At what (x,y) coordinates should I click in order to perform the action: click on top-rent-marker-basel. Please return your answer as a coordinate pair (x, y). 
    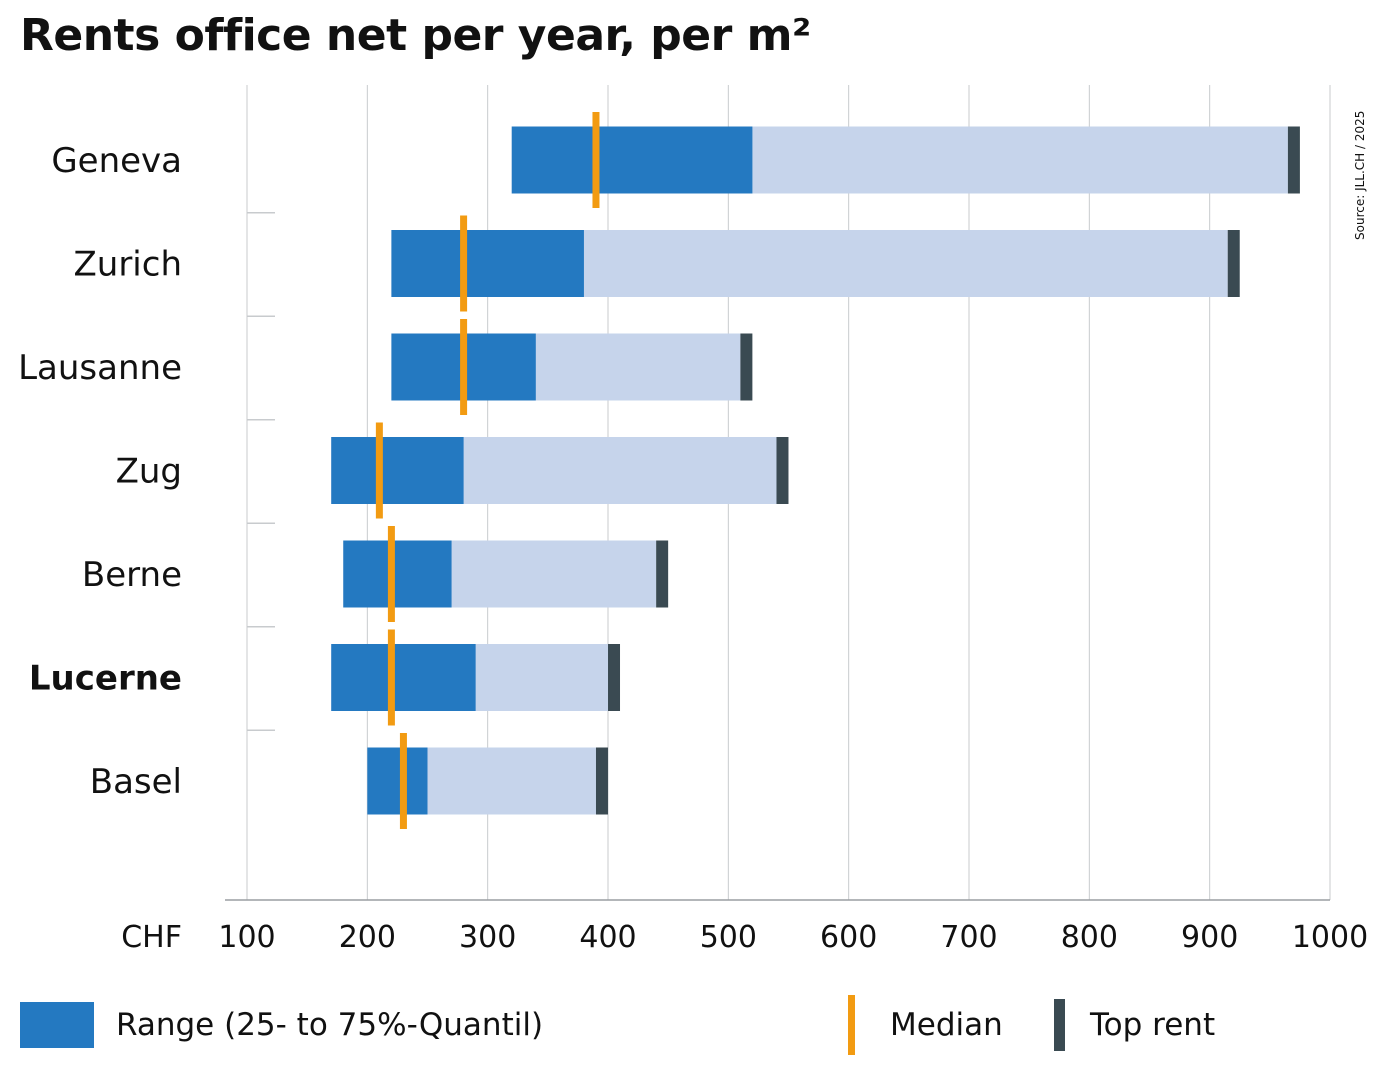
    Looking at the image, I should click on (601, 781).